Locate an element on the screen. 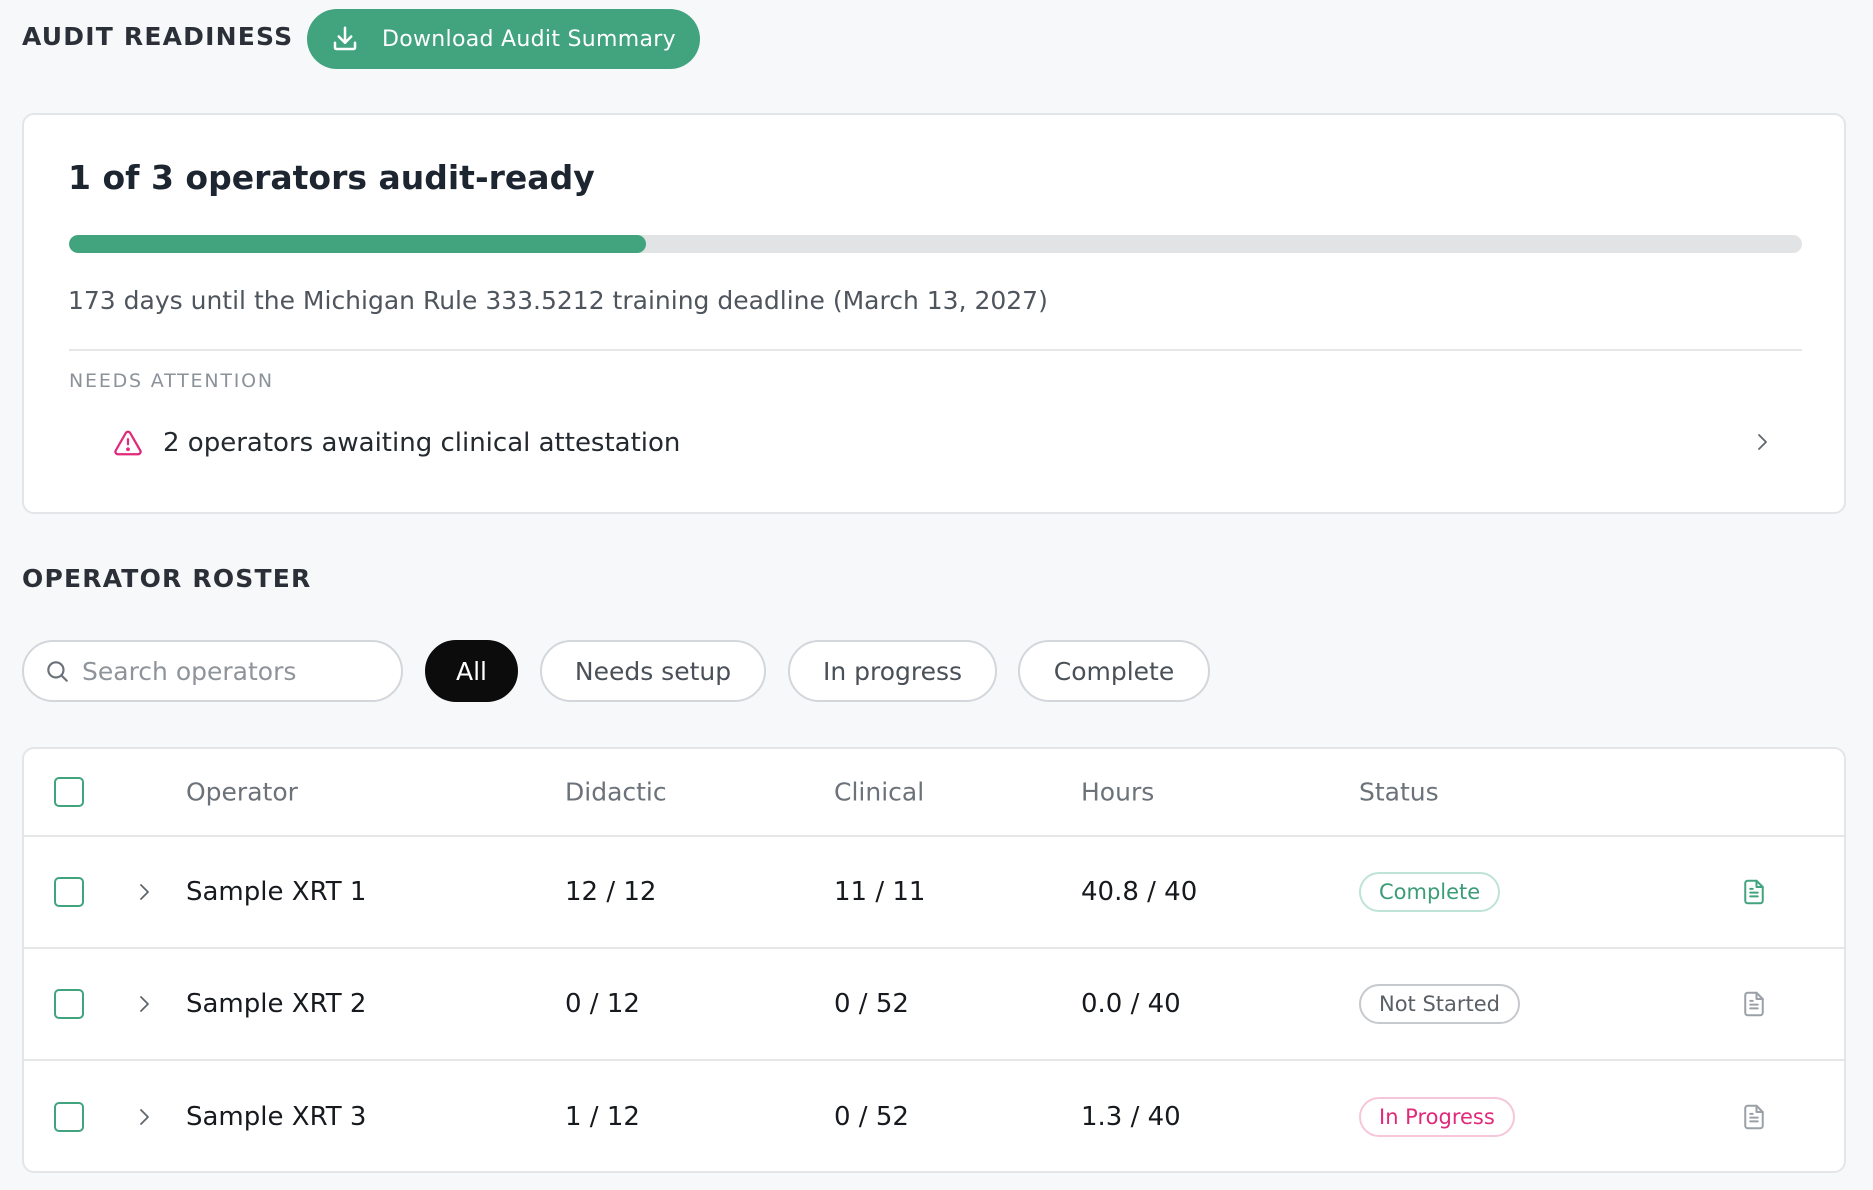 The width and height of the screenshot is (1873, 1190). table-header: Operator Didactic Clinical Hours Status is located at coordinates (934, 793).